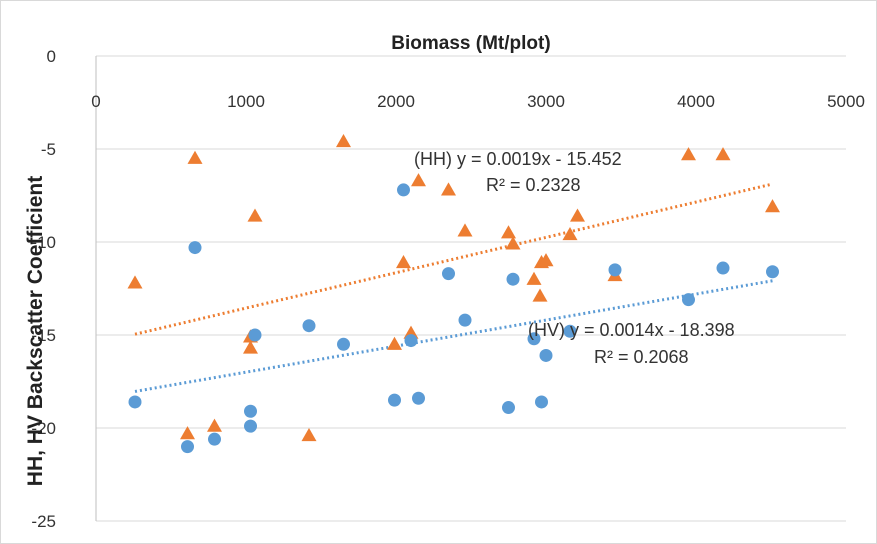  What do you see at coordinates (48, 149) in the screenshot?
I see `y-tick-label: -5` at bounding box center [48, 149].